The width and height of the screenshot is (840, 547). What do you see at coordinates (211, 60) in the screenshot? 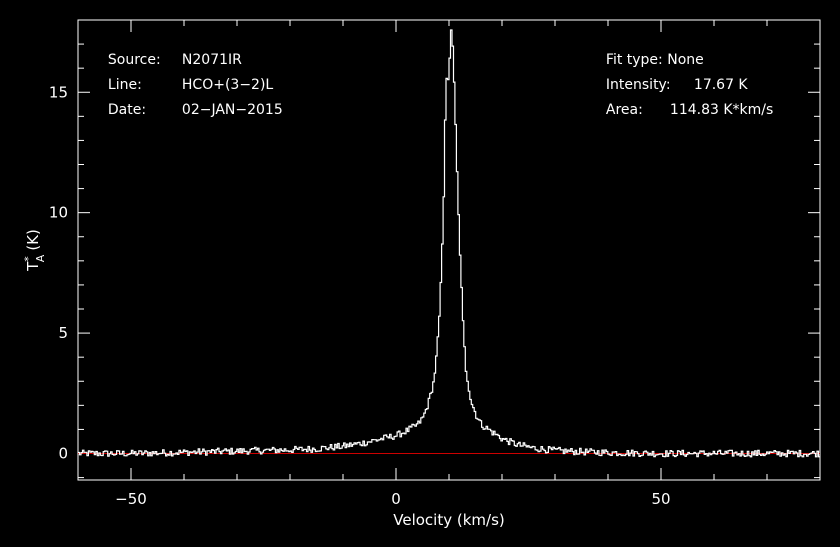
I see `source-value: N2071IR` at bounding box center [211, 60].